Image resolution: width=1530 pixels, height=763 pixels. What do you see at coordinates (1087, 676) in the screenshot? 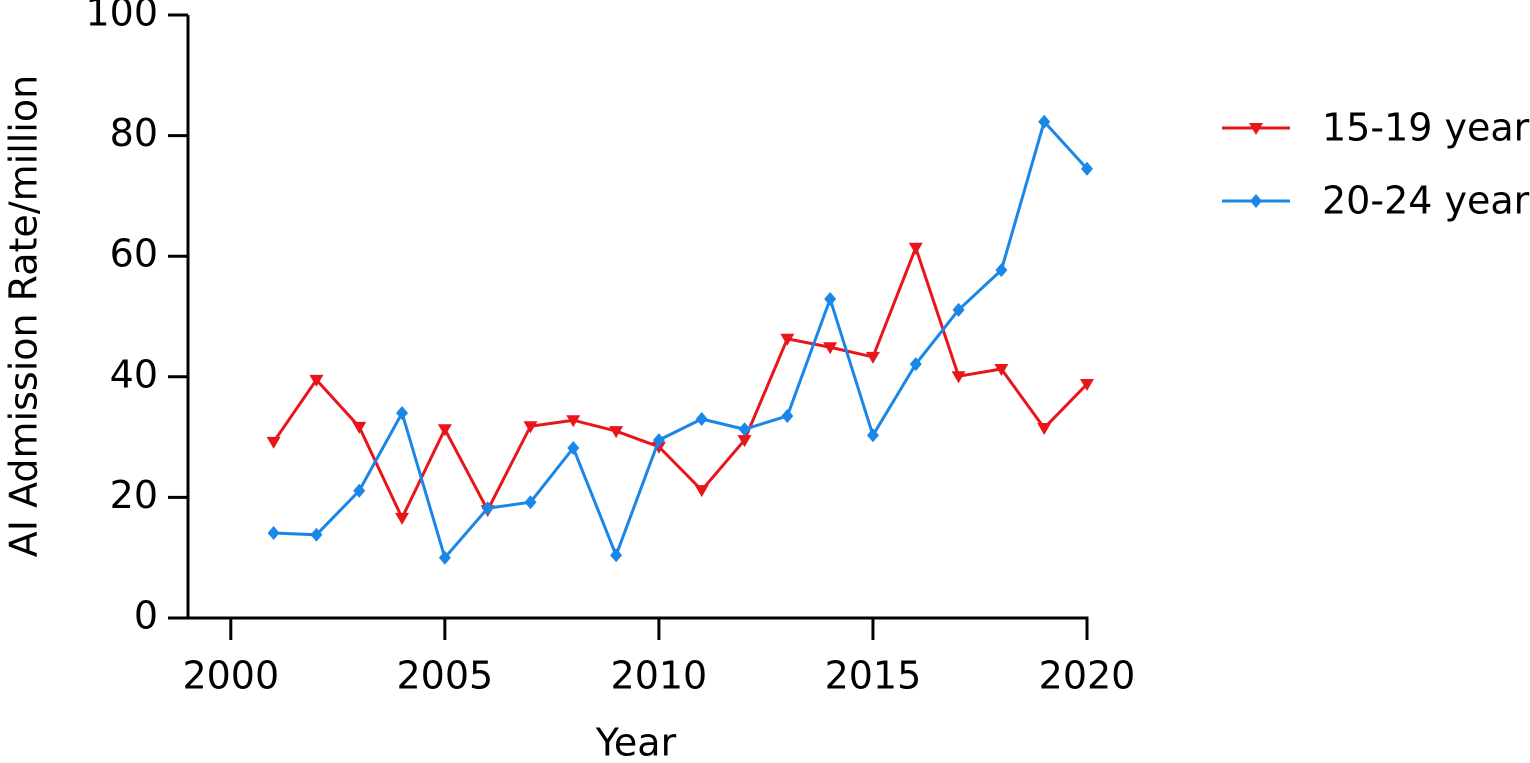
I see `x-tick-label: 2020` at bounding box center [1087, 676].